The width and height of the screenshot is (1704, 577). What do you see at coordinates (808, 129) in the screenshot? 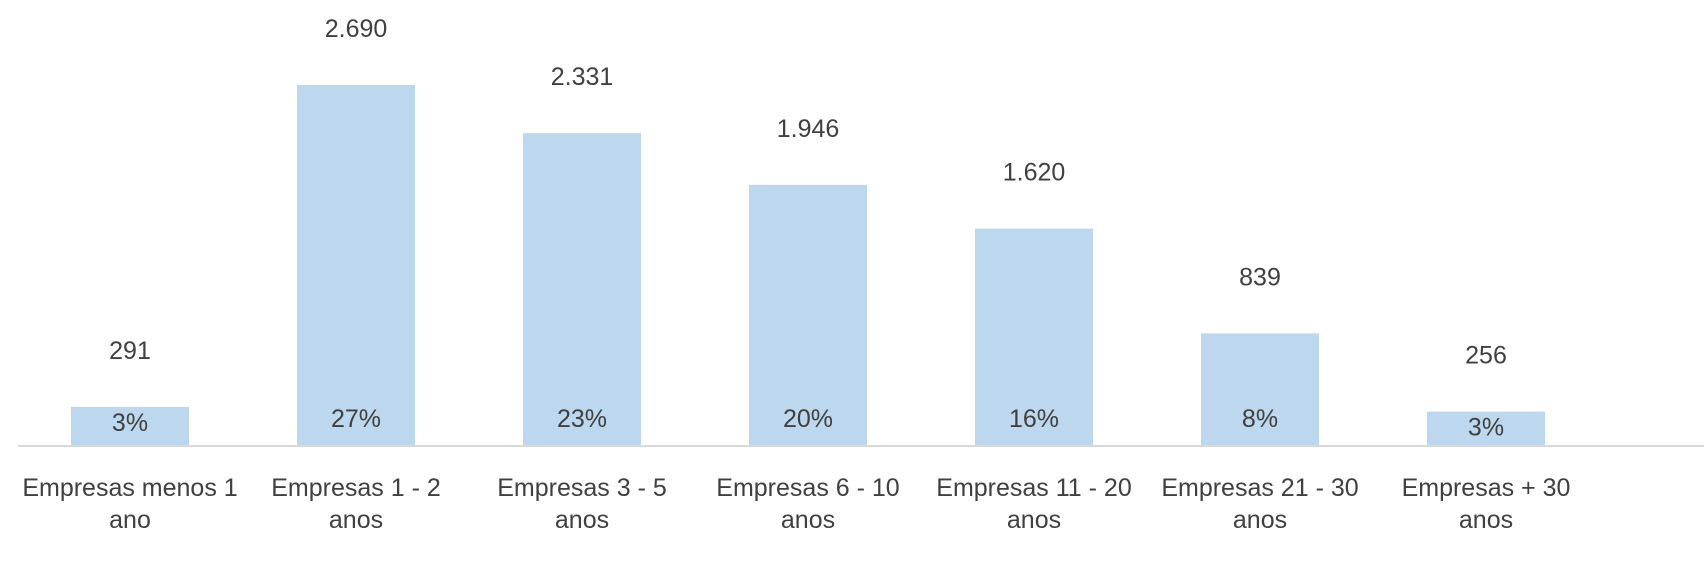
I see `bar-value-label: 1.946` at bounding box center [808, 129].